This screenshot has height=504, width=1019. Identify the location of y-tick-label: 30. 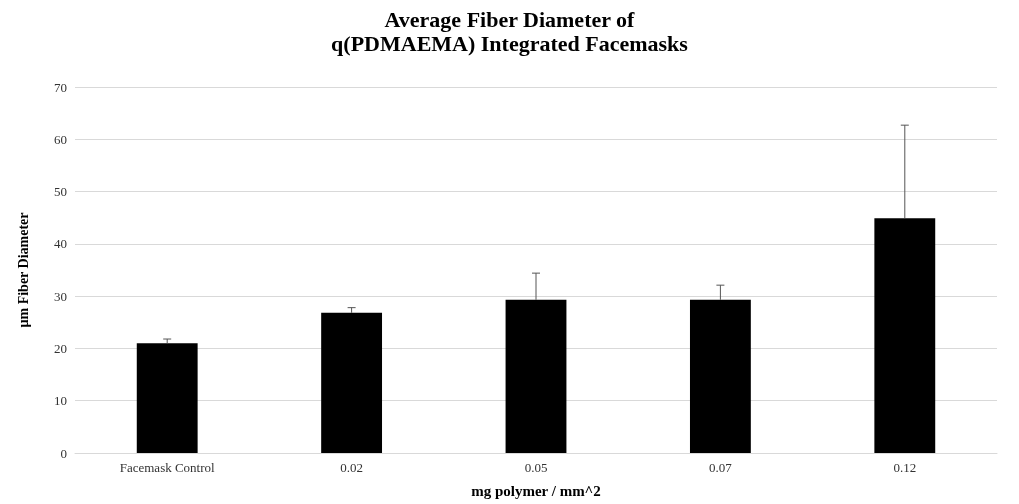
(60, 296).